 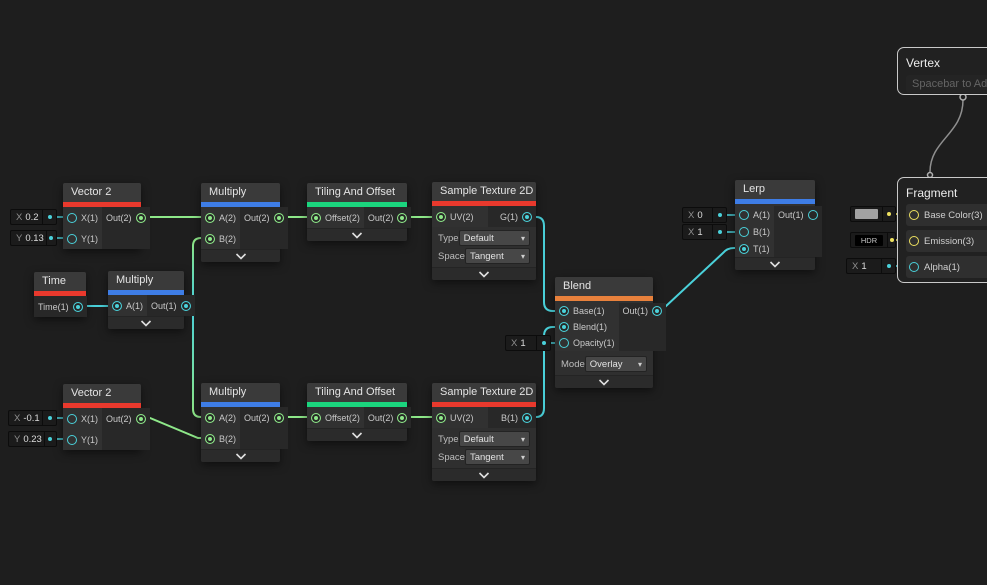 I want to click on port-label: A(1), so click(x=135, y=305).